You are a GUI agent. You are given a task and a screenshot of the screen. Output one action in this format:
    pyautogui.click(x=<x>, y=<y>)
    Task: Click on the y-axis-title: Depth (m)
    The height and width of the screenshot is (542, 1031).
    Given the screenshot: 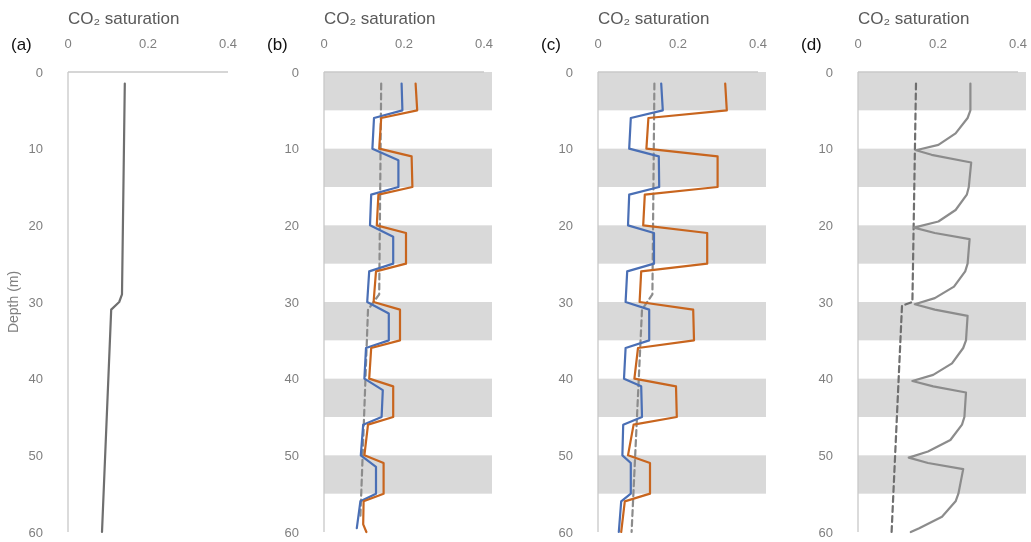 What is the action you would take?
    pyautogui.click(x=13, y=302)
    